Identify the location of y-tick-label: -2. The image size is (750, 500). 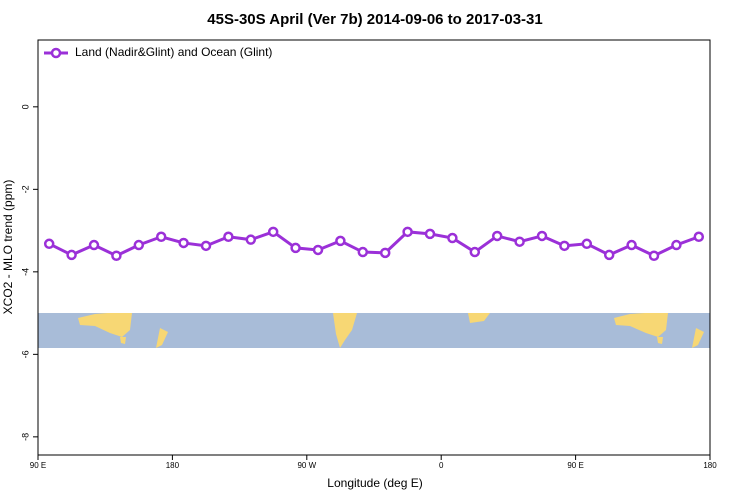
(25, 189).